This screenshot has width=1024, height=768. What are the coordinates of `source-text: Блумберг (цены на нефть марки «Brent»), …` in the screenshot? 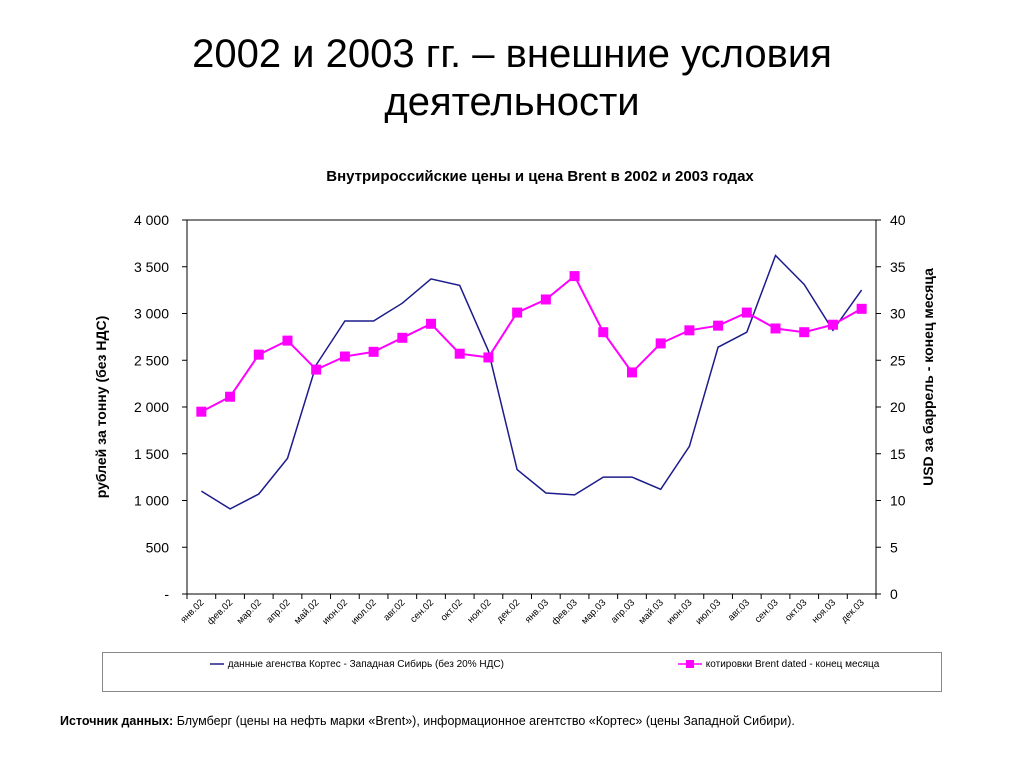 It's located at (484, 721).